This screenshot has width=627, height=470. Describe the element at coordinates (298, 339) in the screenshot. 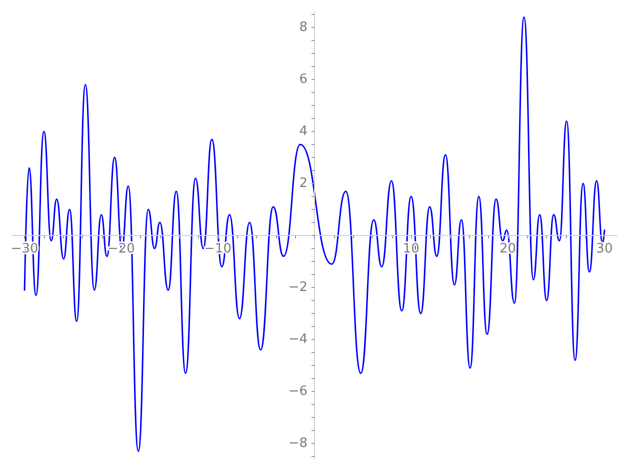

I see `y-tick-label: −4` at that location.